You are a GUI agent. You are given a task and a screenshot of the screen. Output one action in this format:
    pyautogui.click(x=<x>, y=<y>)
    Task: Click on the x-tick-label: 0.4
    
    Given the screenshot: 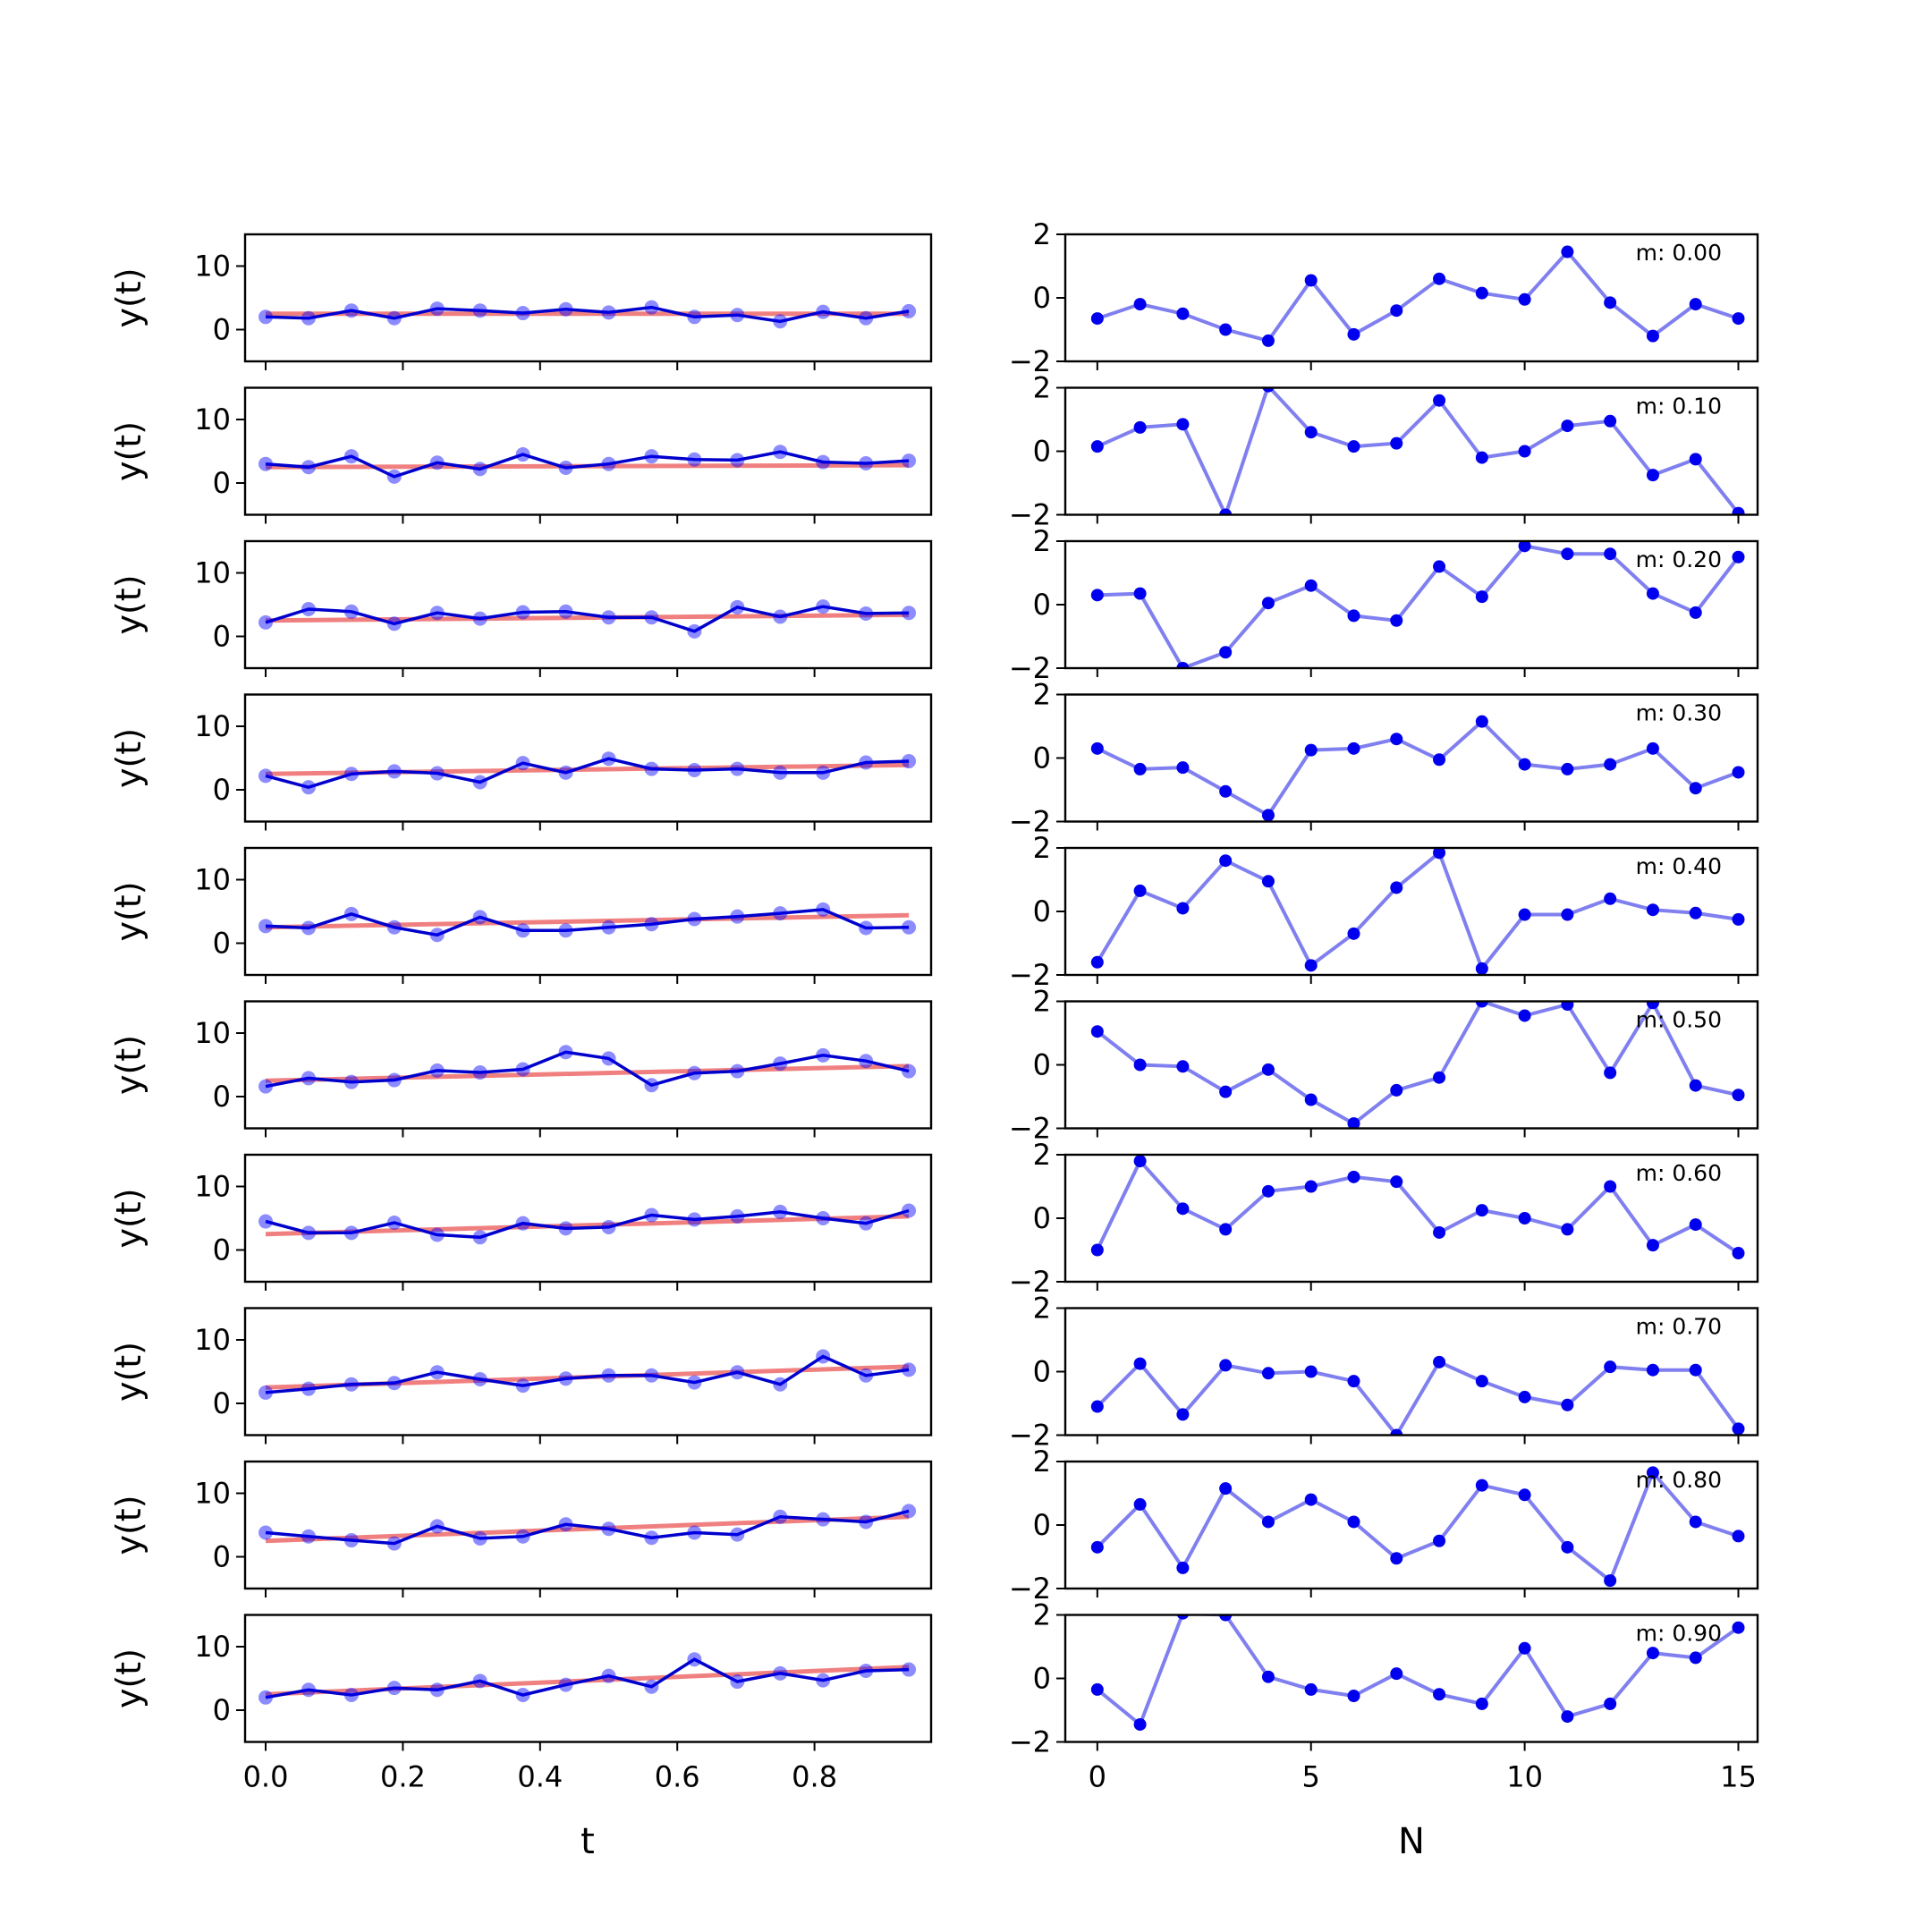 What is the action you would take?
    pyautogui.click(x=540, y=1777)
    